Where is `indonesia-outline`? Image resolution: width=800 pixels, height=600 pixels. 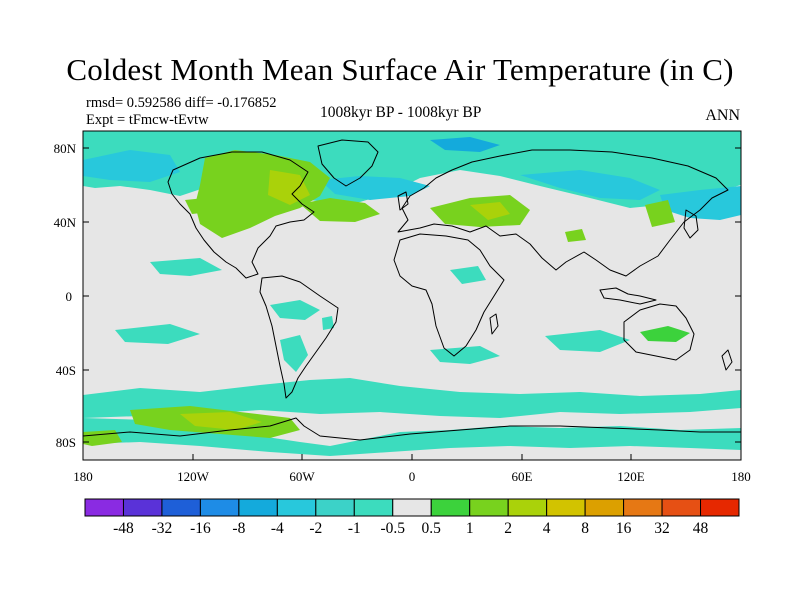
indonesia-outline is located at coordinates (628, 296).